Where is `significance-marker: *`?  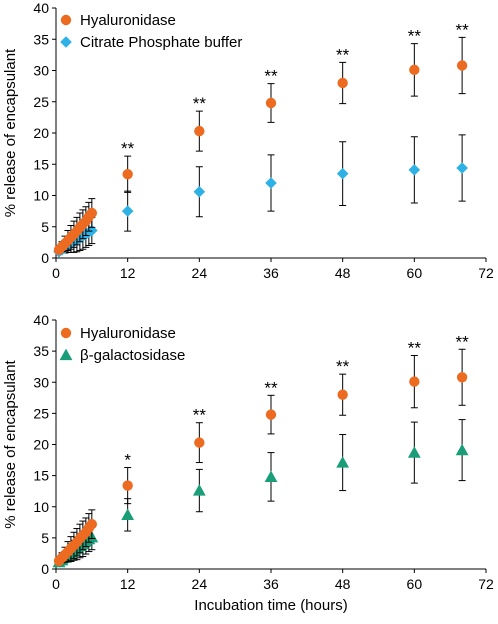 significance-marker: * is located at coordinates (127, 460).